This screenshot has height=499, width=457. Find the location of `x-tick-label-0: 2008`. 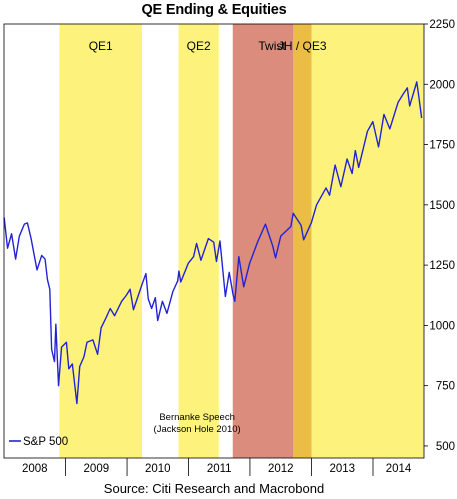

x-tick-label-0: 2008 is located at coordinates (35, 469).